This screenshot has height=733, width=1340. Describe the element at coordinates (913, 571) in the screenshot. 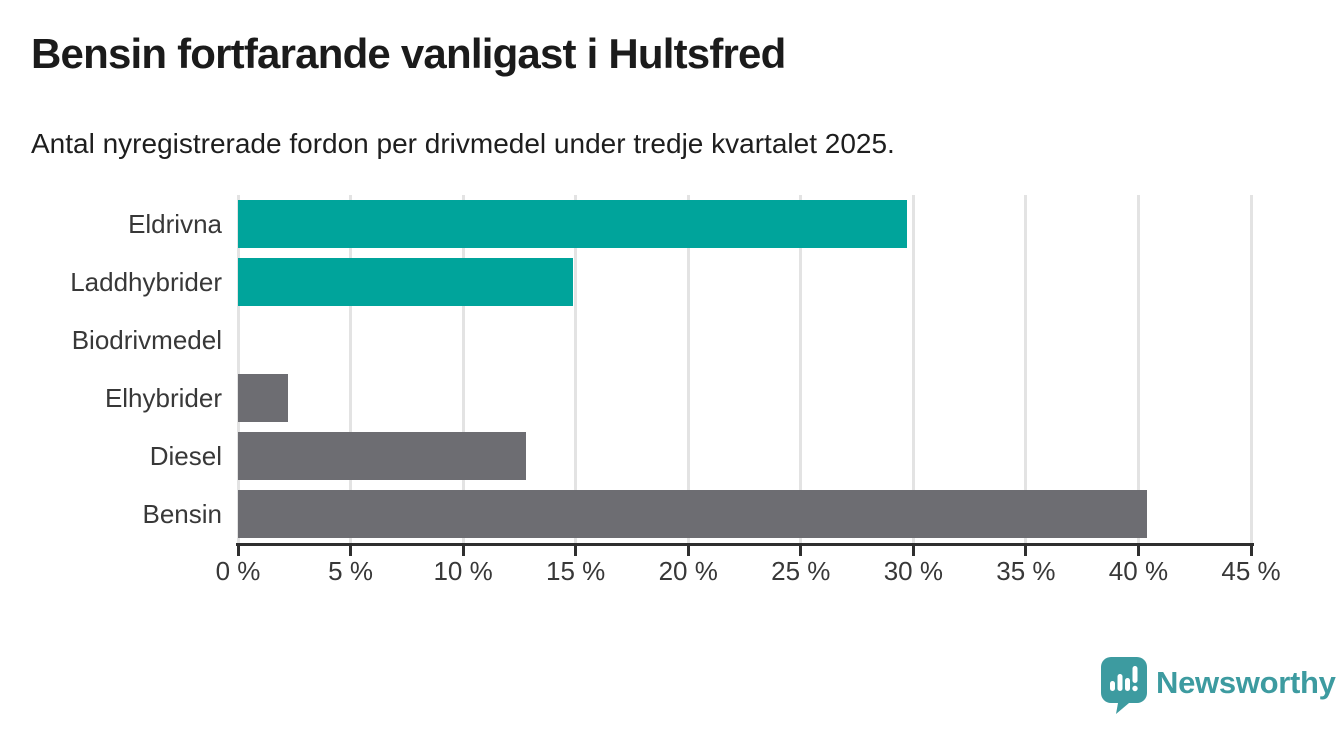

I see `axis-tick-label: 30 %` at that location.